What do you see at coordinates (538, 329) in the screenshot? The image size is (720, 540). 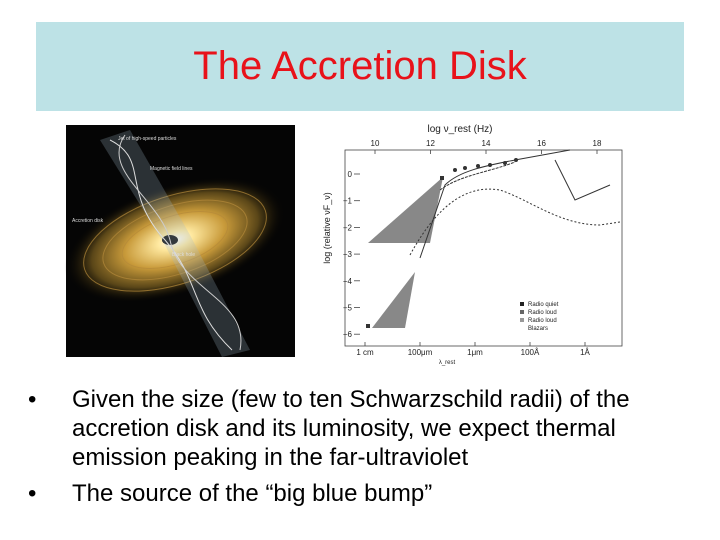 I see `legend-label: Blazars` at bounding box center [538, 329].